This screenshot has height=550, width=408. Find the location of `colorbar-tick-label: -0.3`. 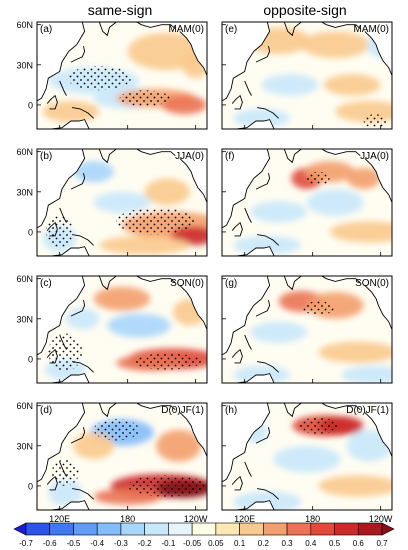

colorbar-tick-label: -0.3 is located at coordinates (121, 543).